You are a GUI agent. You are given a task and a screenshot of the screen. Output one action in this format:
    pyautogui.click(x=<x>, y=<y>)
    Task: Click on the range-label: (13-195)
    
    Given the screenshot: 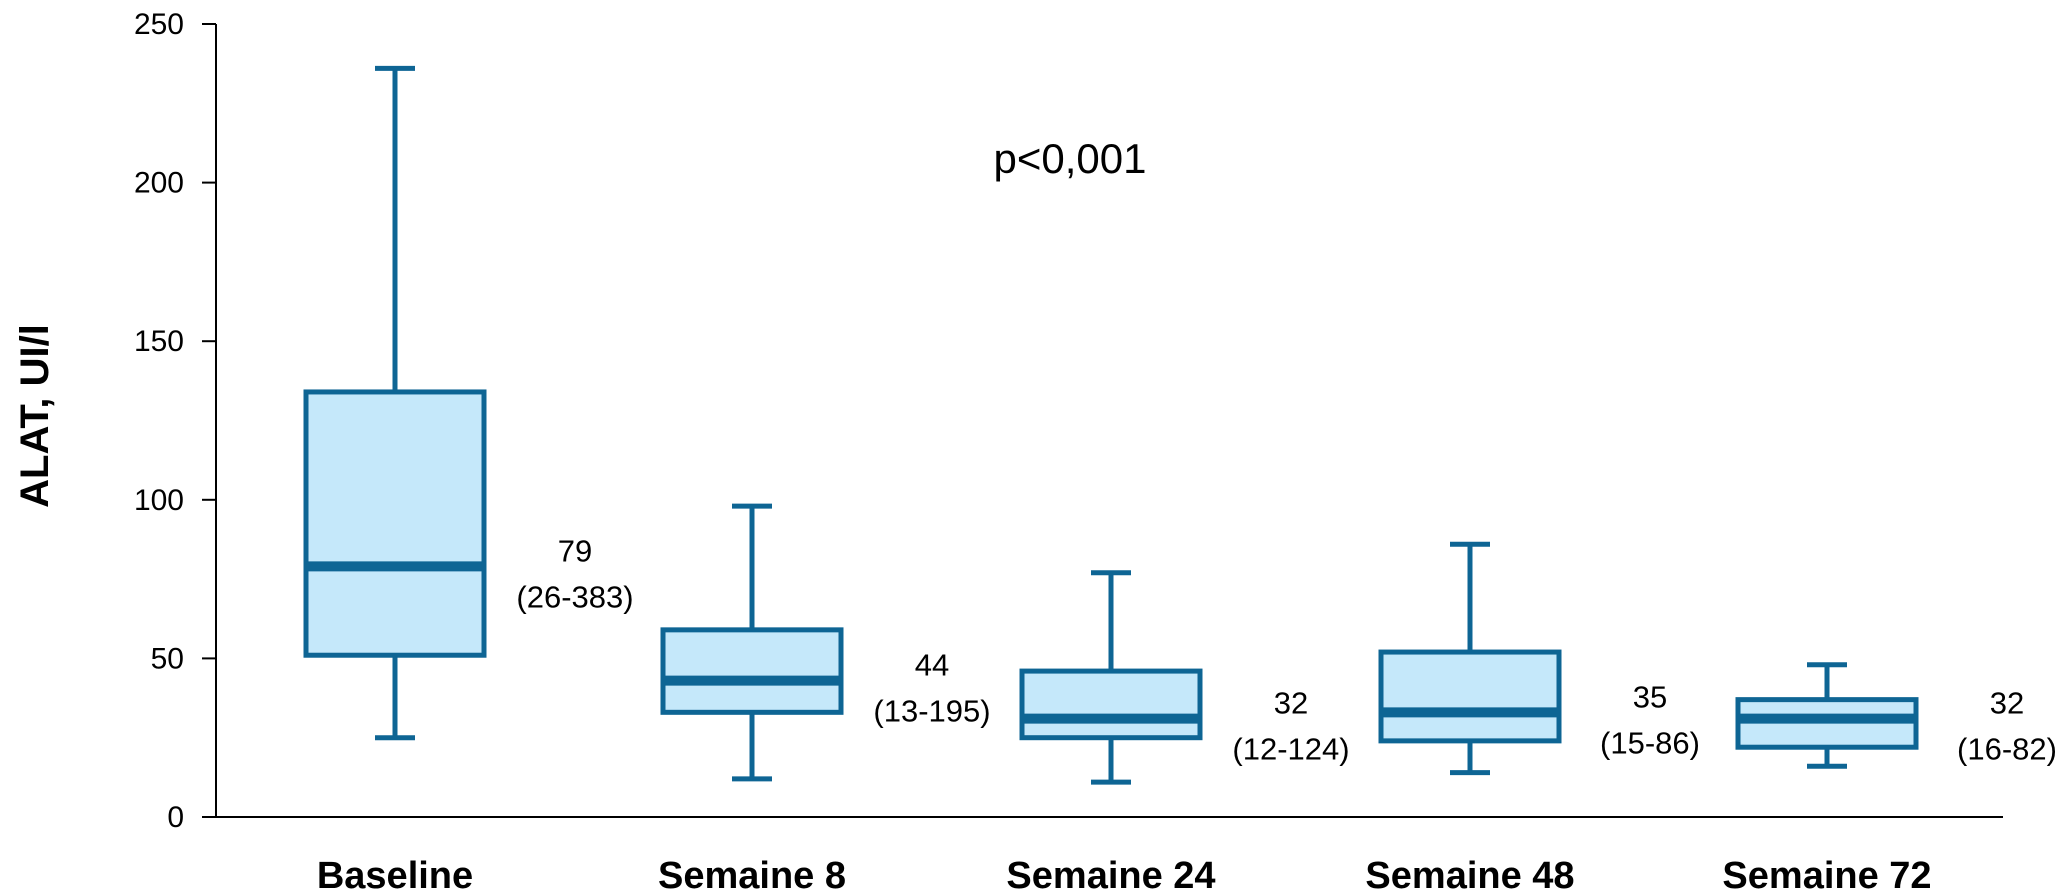 What is the action you would take?
    pyautogui.click(x=931, y=711)
    